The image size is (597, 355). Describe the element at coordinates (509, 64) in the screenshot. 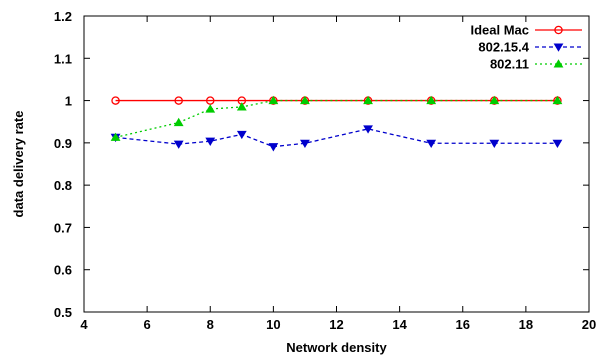

I see `legend-label: 802.11` at that location.